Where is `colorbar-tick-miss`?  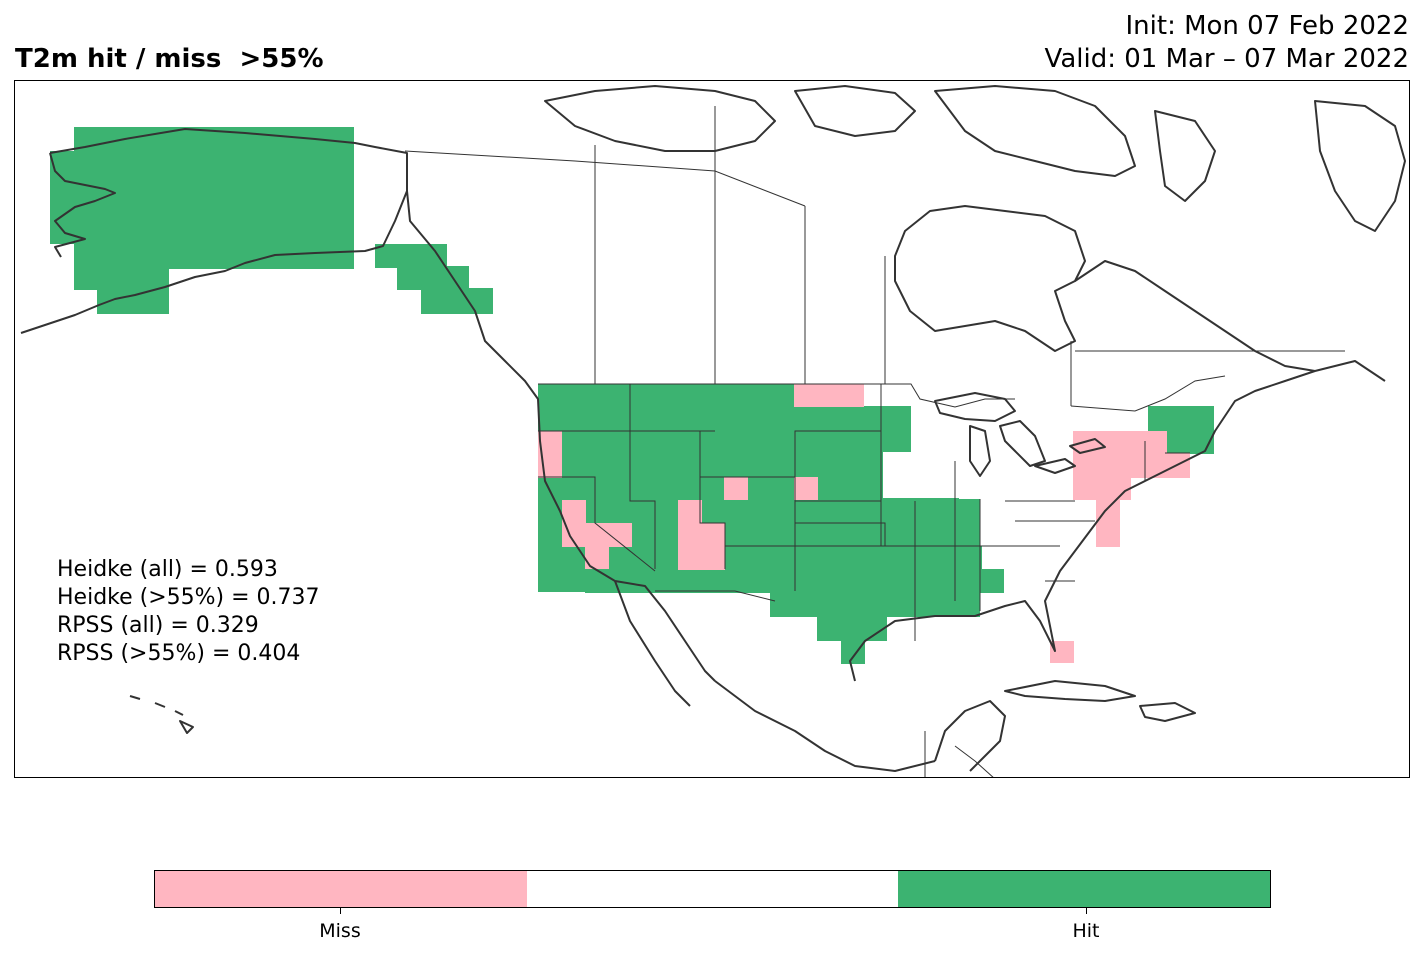
colorbar-tick-miss is located at coordinates (340, 911).